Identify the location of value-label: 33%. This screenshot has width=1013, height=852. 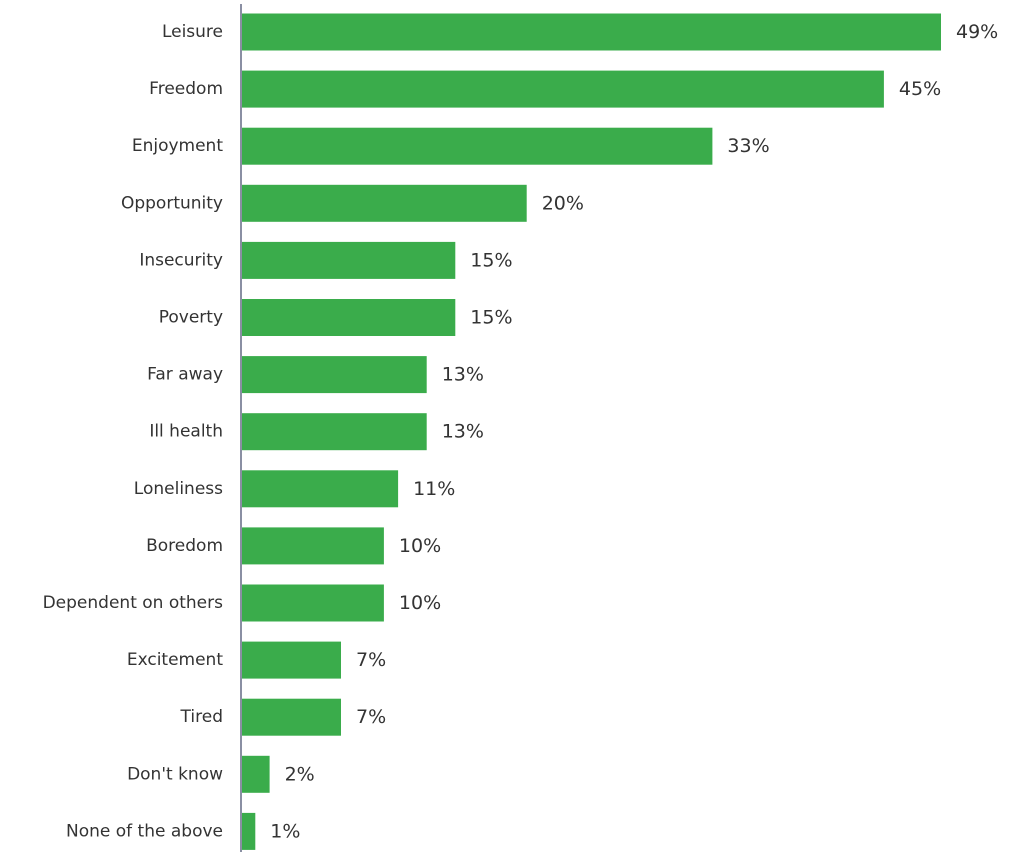
(748, 146).